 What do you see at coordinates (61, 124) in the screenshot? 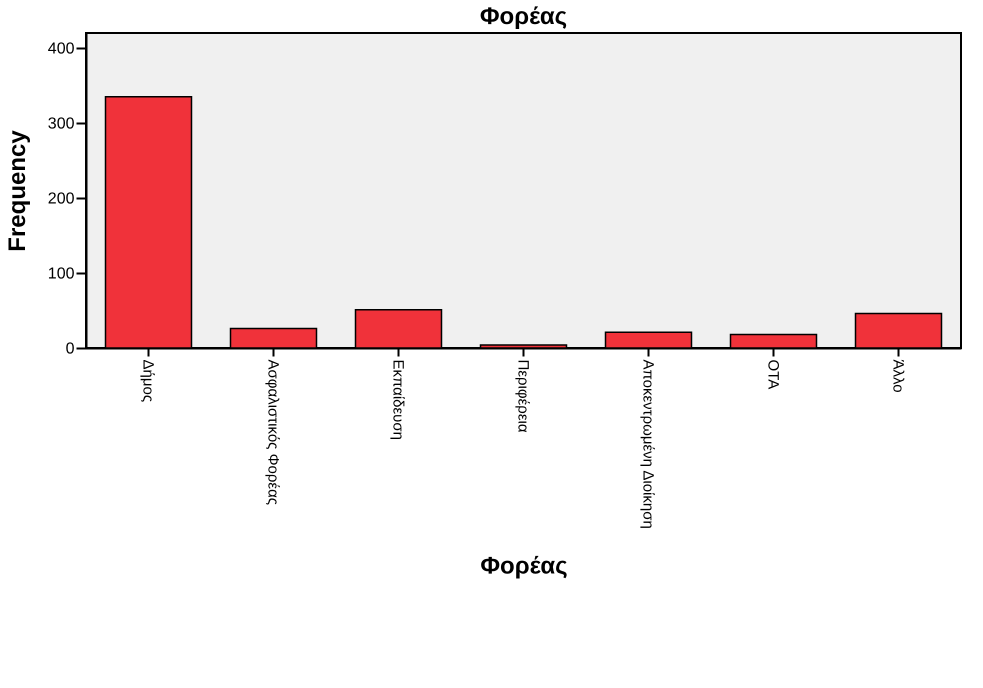
I see `y-tick-label: 300` at bounding box center [61, 124].